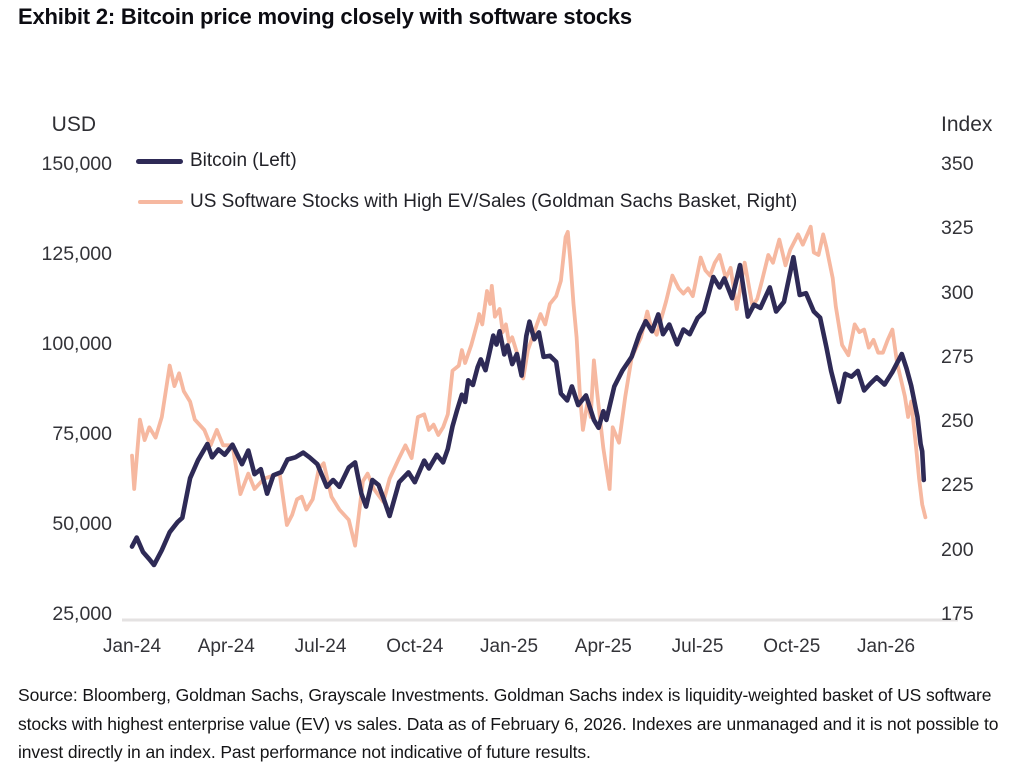 The height and width of the screenshot is (777, 1024). Describe the element at coordinates (132, 646) in the screenshot. I see `x-axis-tick: Jan-24` at that location.